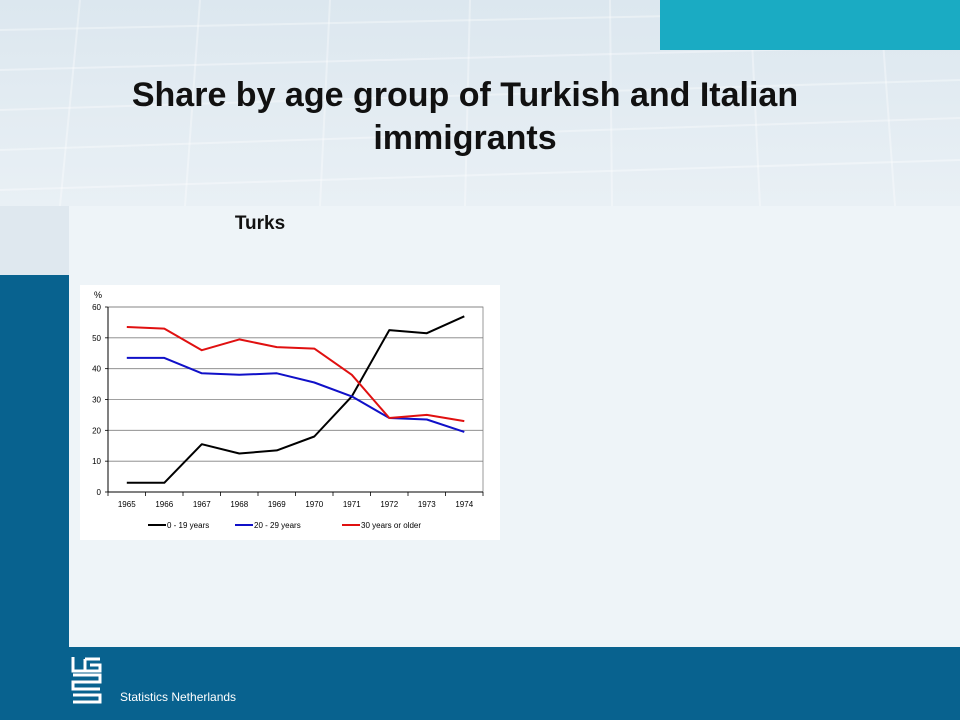 The width and height of the screenshot is (960, 720). What do you see at coordinates (277, 504) in the screenshot?
I see `x-tick-label: 1969` at bounding box center [277, 504].